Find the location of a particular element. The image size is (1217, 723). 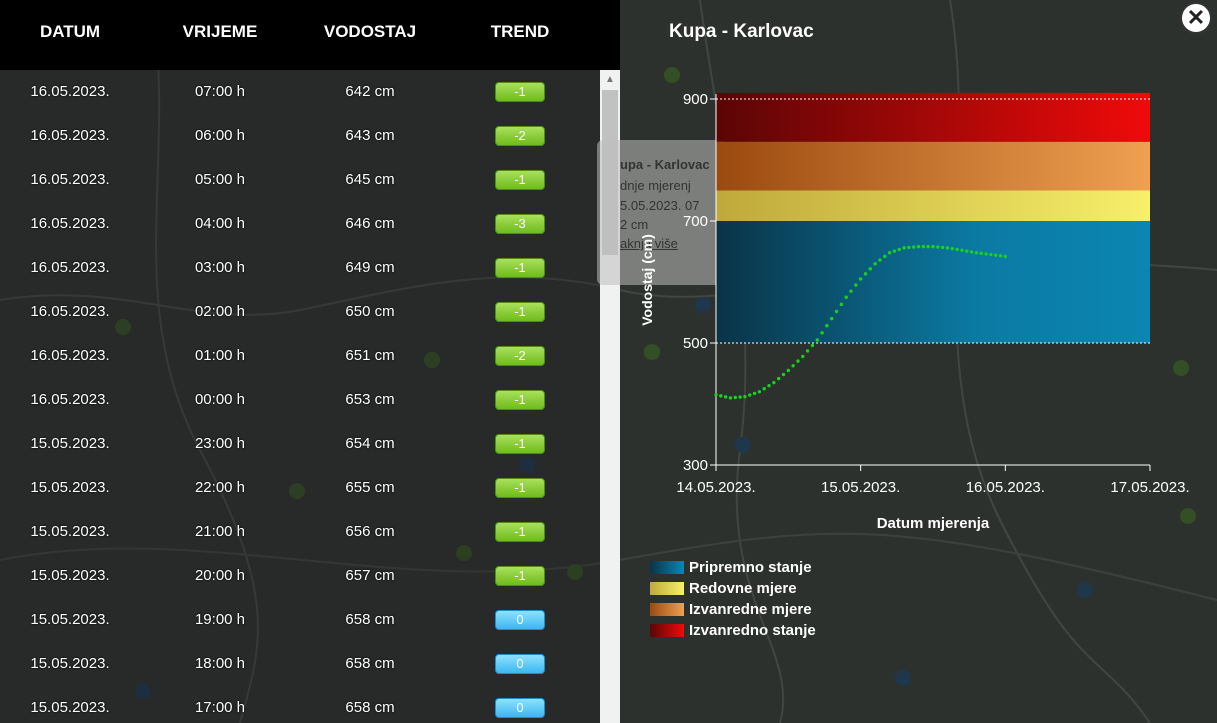

time-cell: 07:00 h is located at coordinates (220, 91).